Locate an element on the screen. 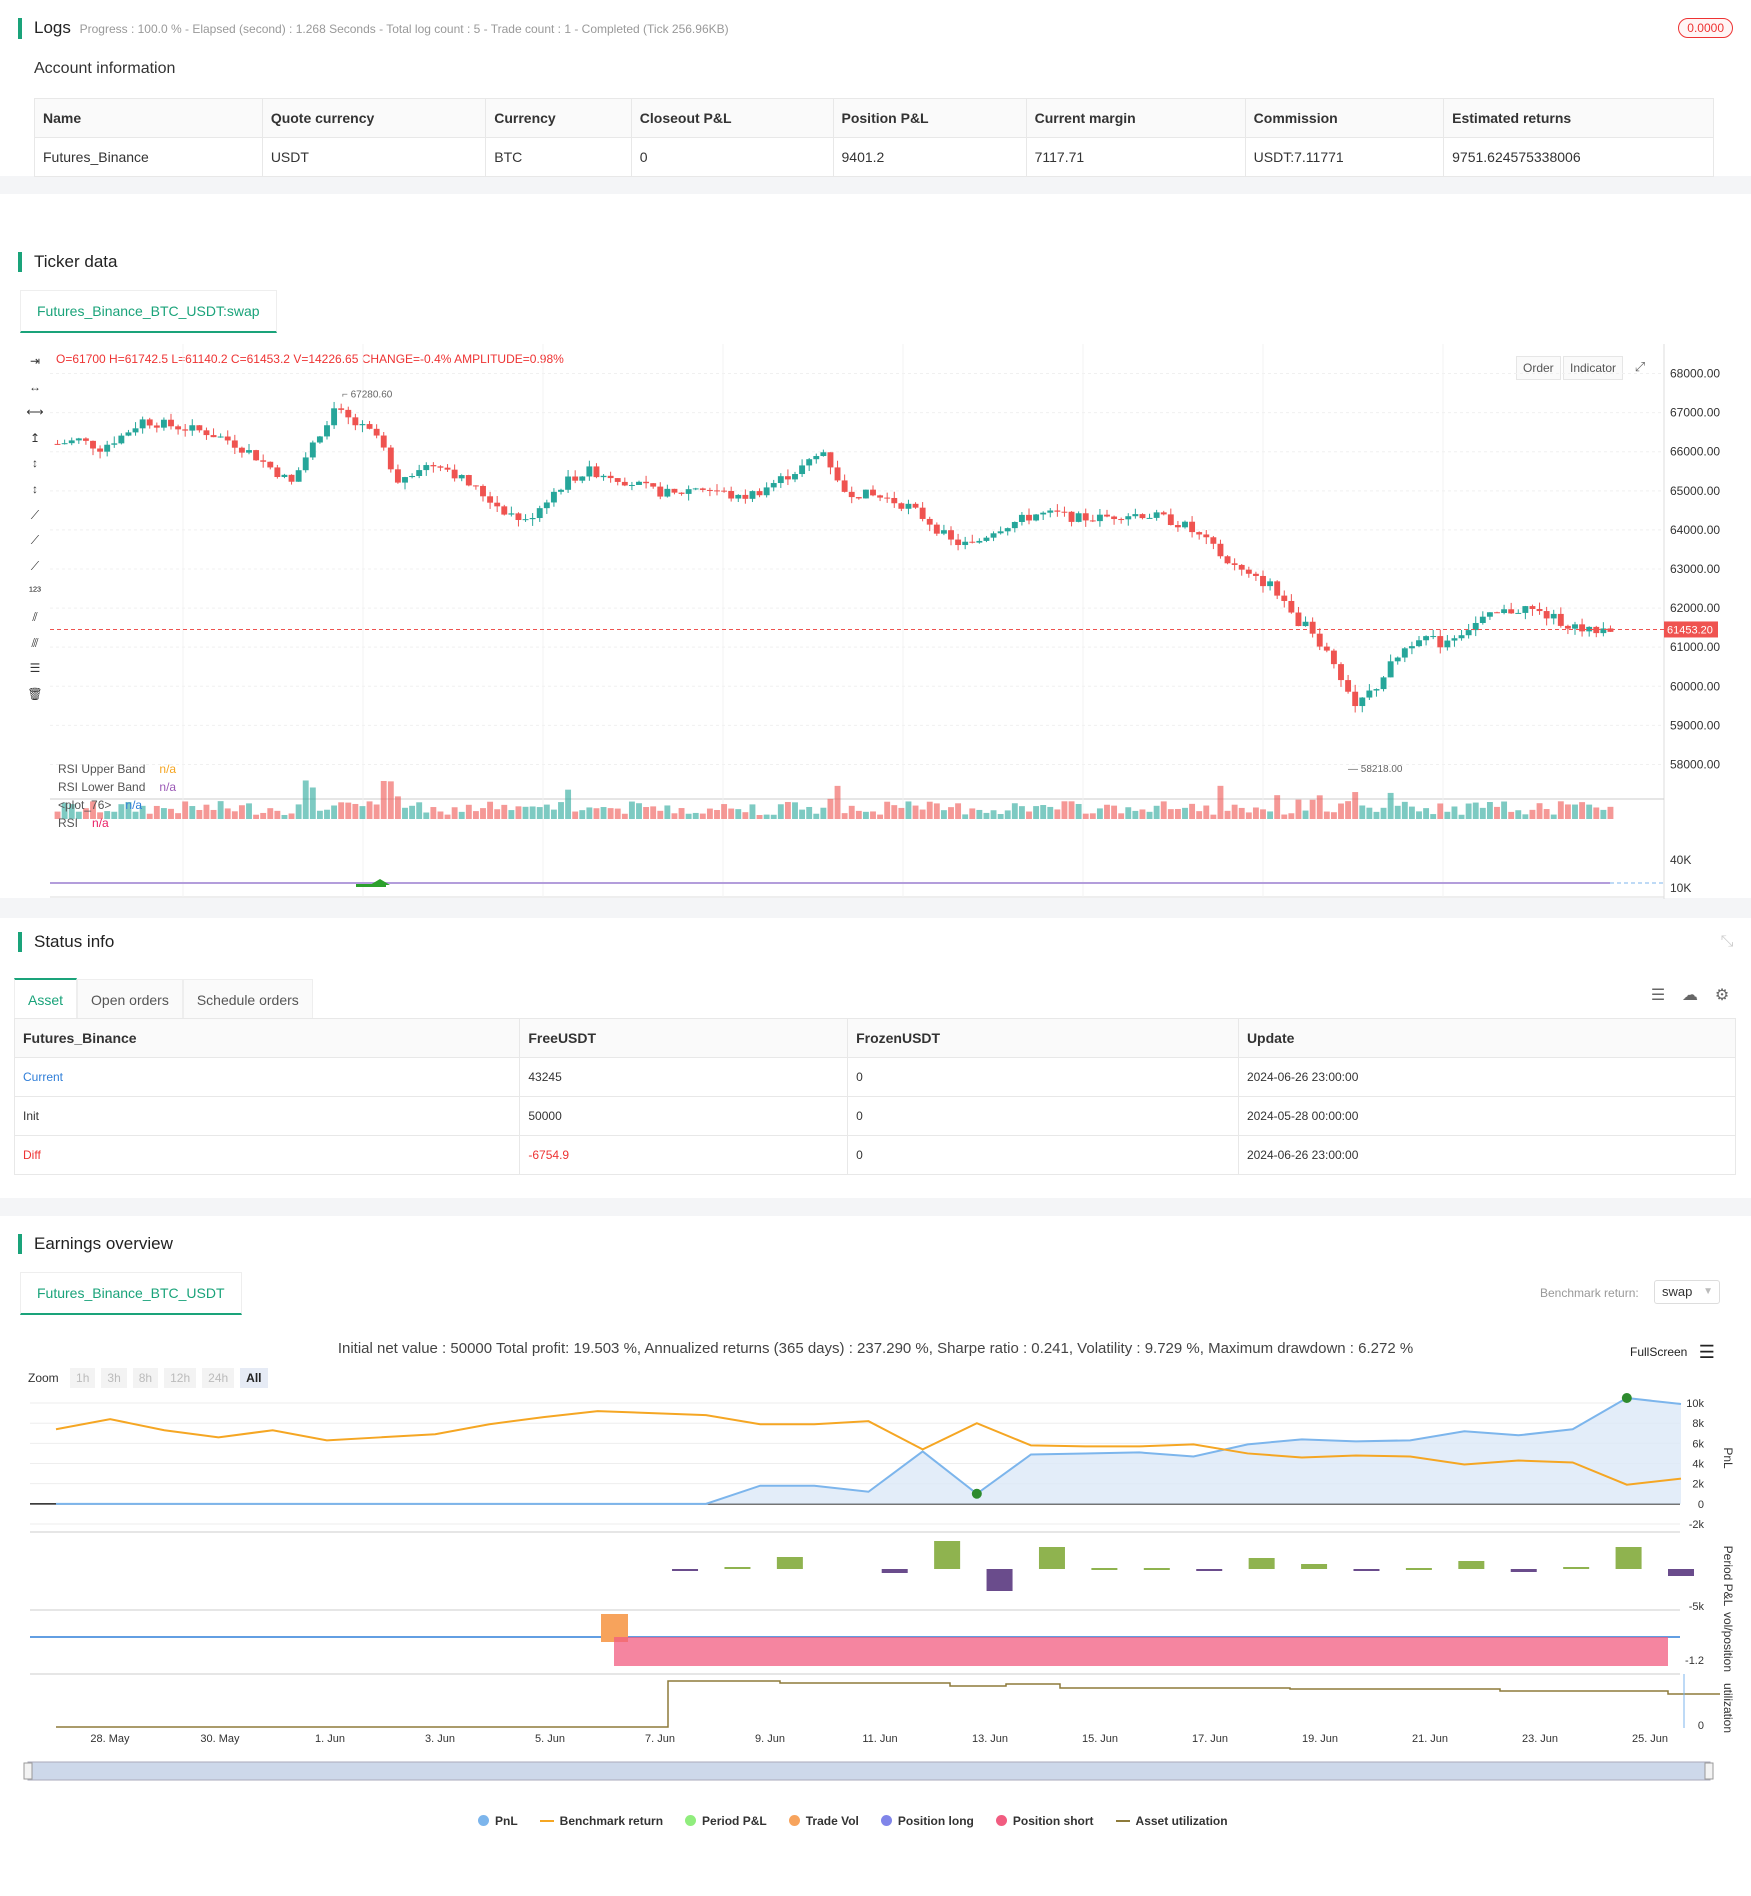 This screenshot has height=1896, width=1751. volume-tick-label: 10K is located at coordinates (1680, 888).